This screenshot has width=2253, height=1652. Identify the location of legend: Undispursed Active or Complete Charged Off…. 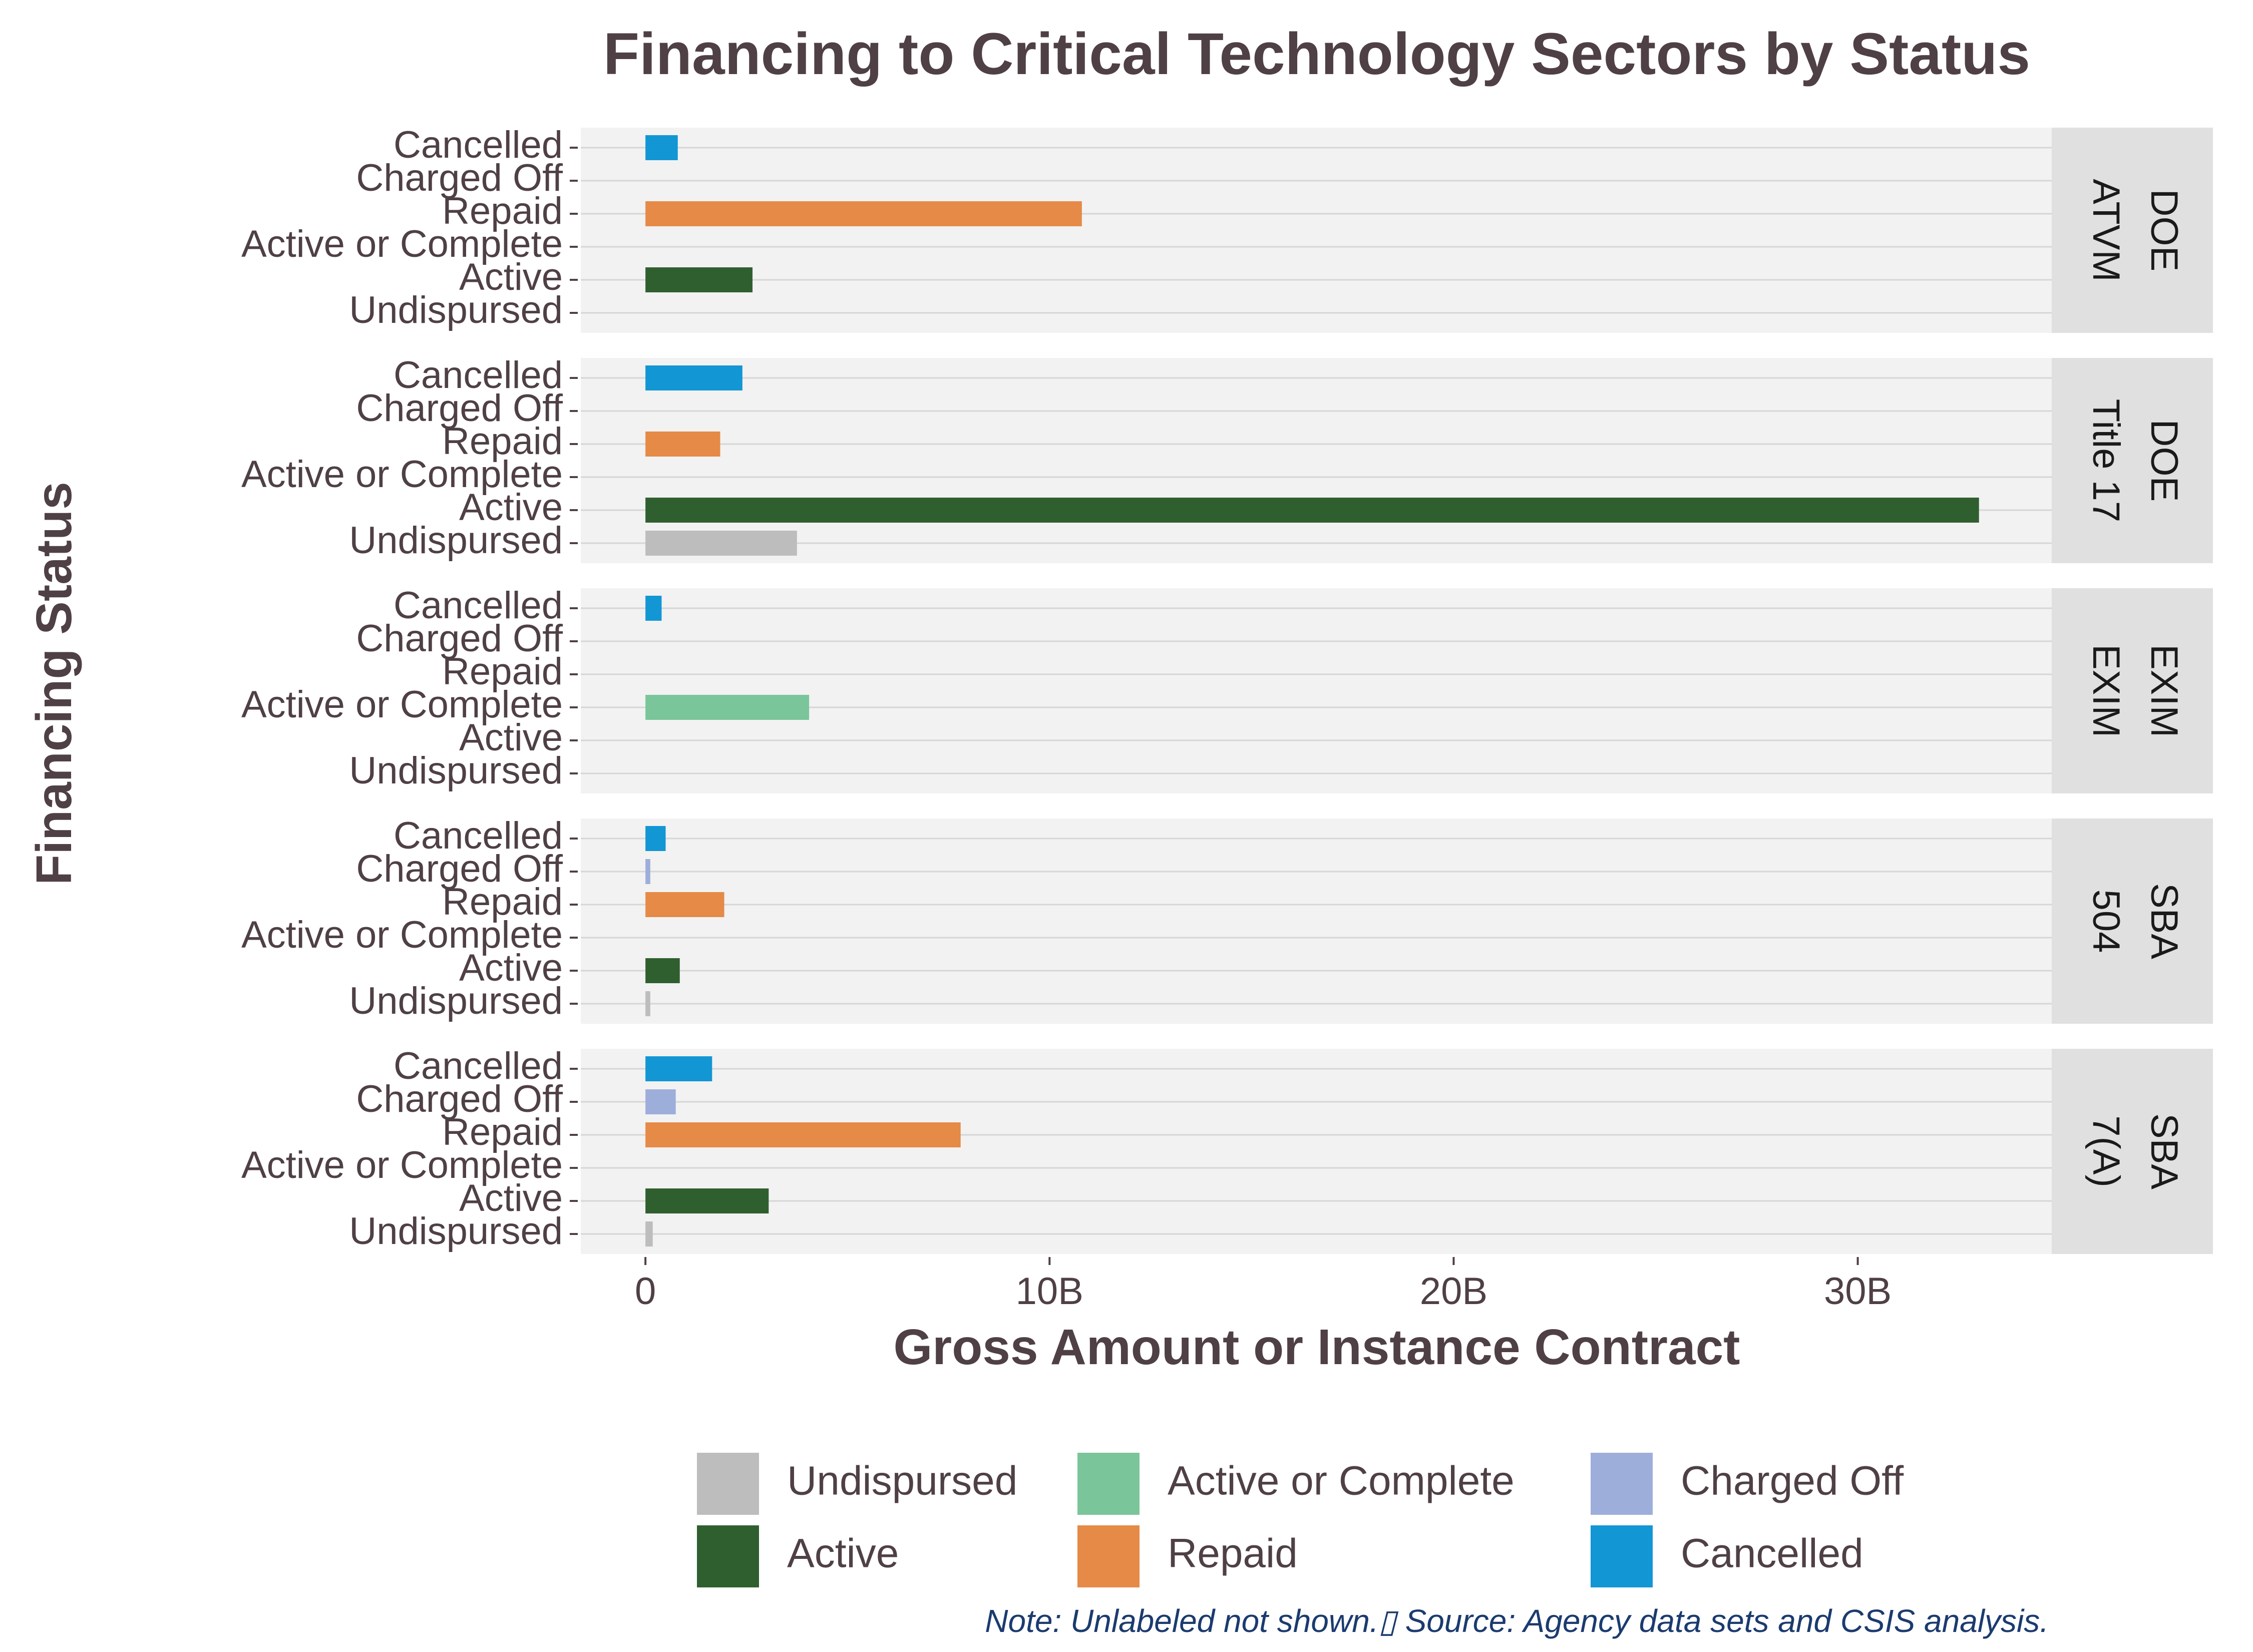
(1300, 1520).